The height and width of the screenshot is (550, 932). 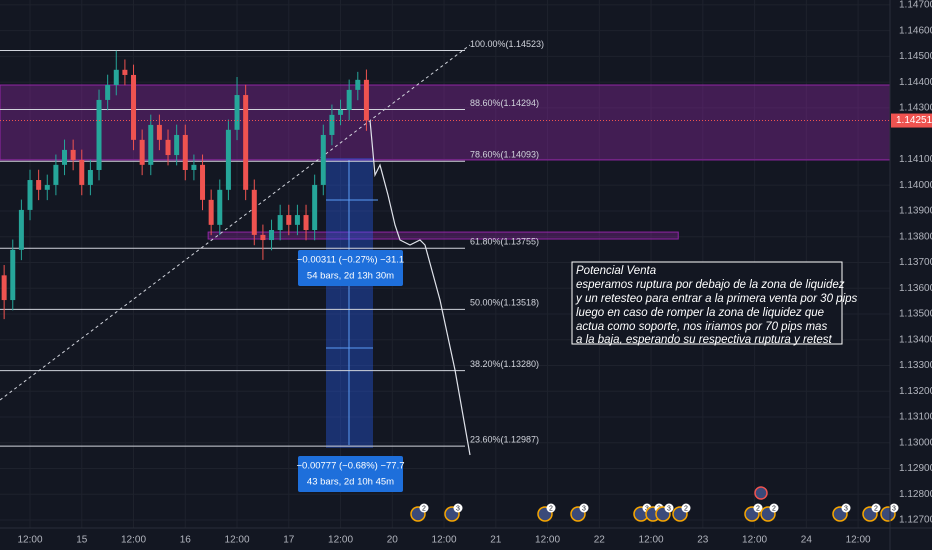 What do you see at coordinates (915, 365) in the screenshot?
I see `y-tick-label: 1.13300` at bounding box center [915, 365].